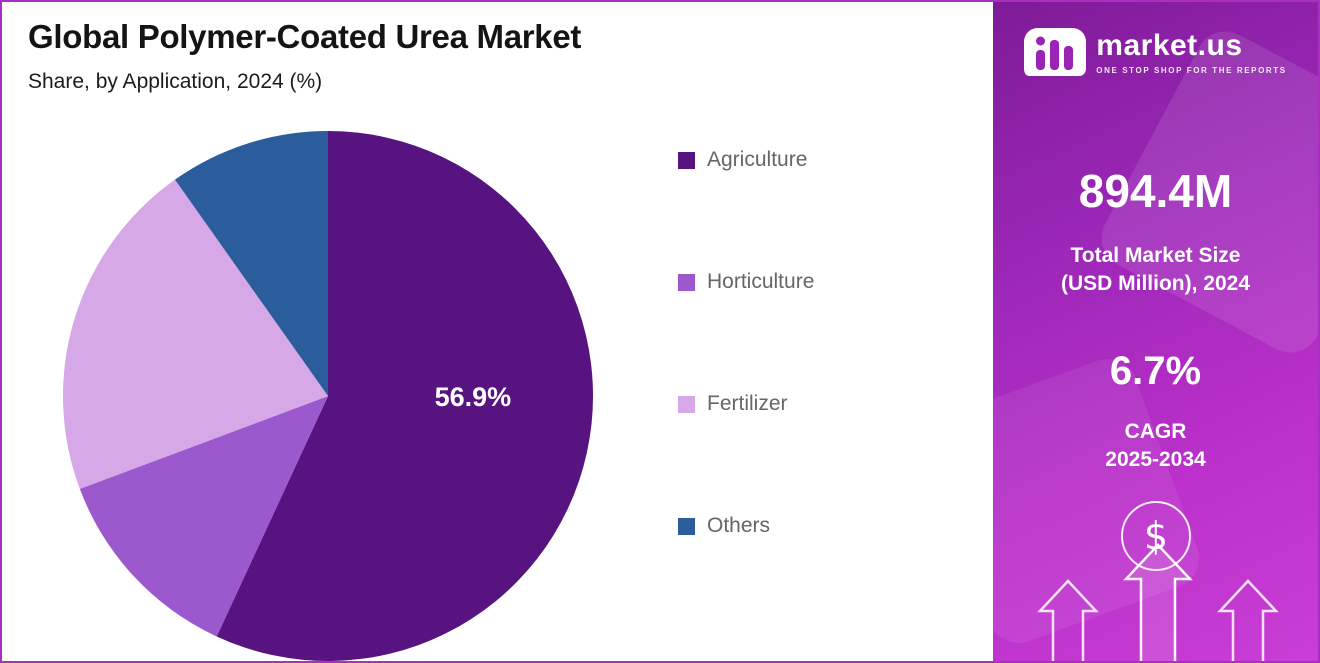 This screenshot has height=663, width=1320. What do you see at coordinates (686, 526) in the screenshot?
I see `legend-swatch-others` at bounding box center [686, 526].